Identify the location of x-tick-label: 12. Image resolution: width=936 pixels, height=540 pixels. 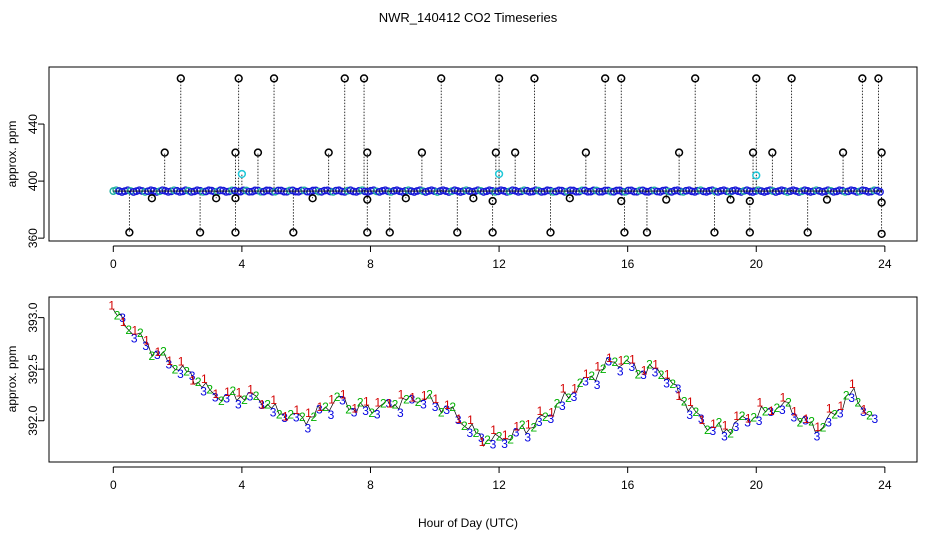
(499, 264).